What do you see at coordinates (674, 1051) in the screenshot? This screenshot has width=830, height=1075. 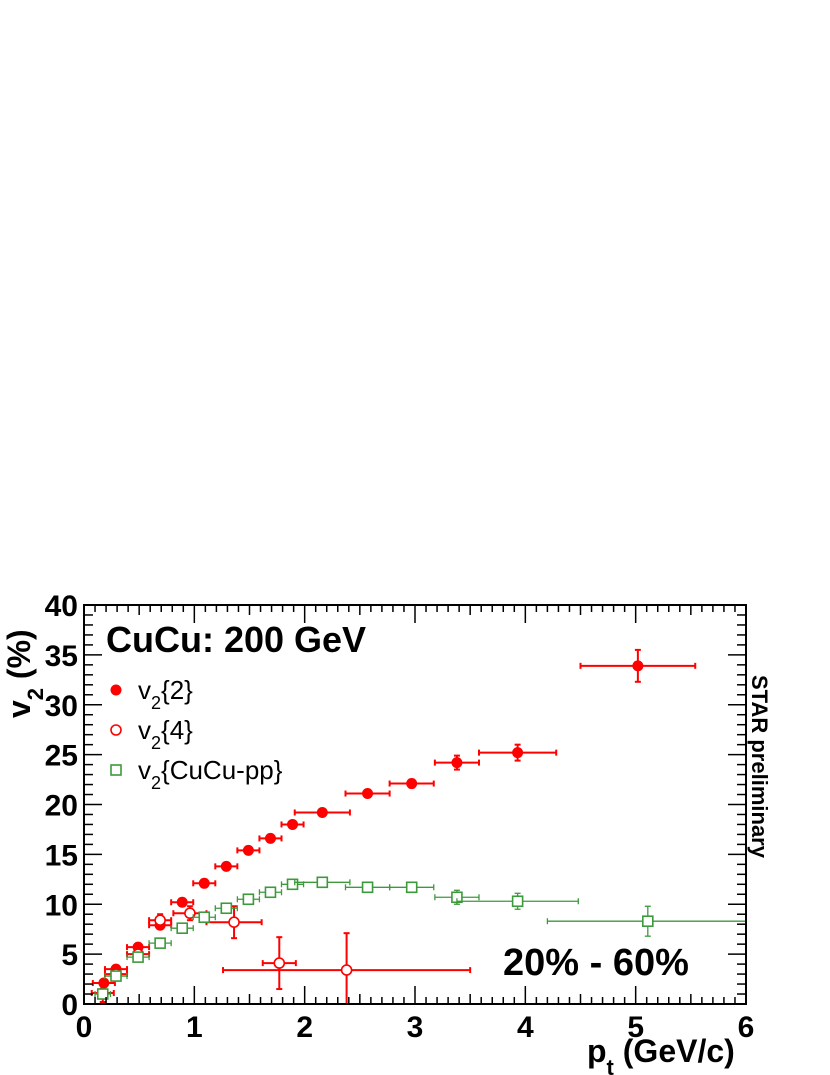 I see `x-axis-title-rest: (GeV/c)` at bounding box center [674, 1051].